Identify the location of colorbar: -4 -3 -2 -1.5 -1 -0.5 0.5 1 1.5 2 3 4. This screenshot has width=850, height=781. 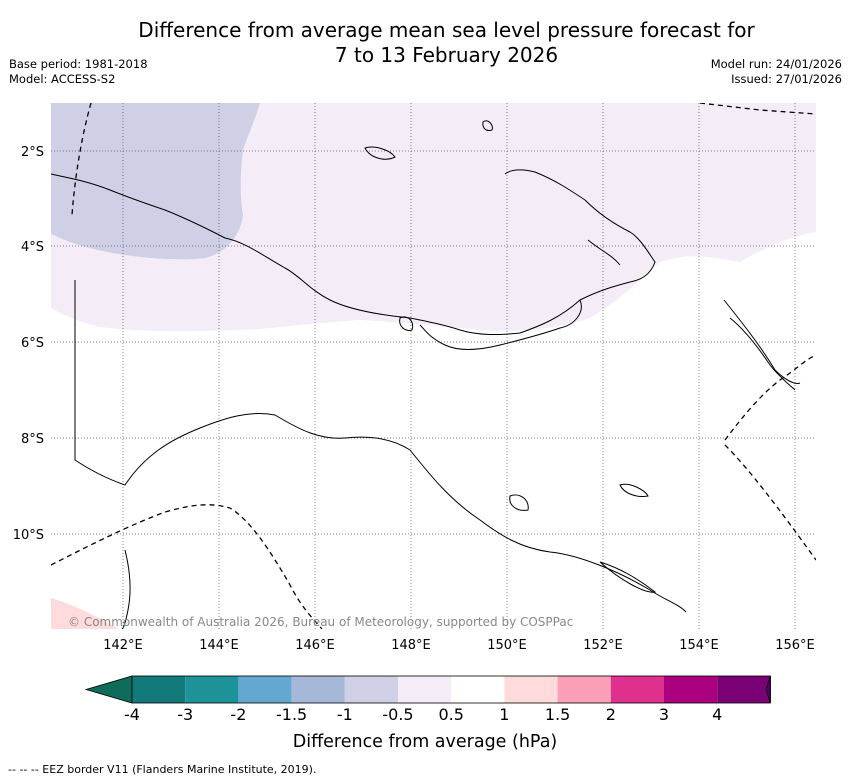
(427, 699).